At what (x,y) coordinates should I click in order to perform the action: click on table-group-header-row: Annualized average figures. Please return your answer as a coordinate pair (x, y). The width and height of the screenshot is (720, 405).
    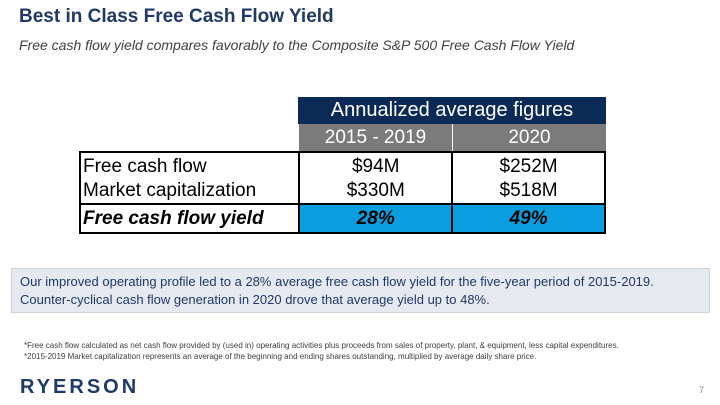
    Looking at the image, I should click on (342, 110).